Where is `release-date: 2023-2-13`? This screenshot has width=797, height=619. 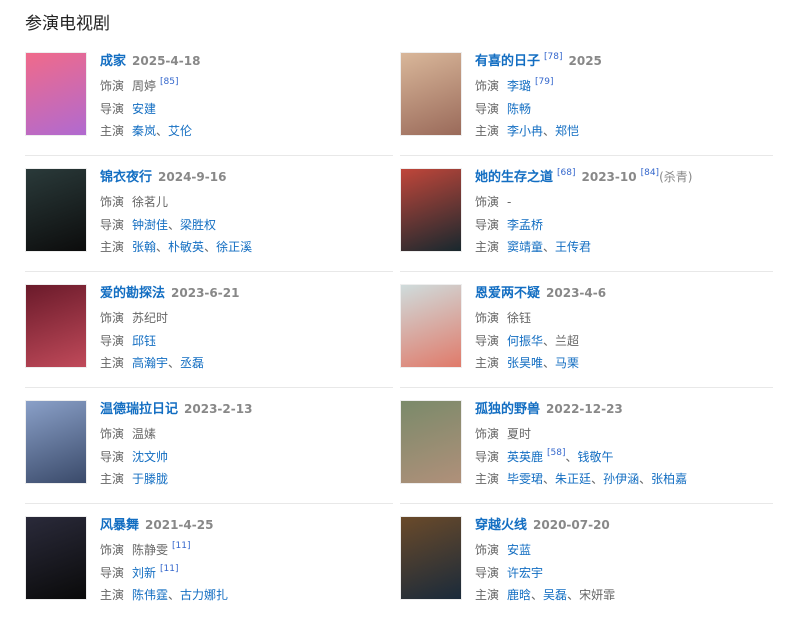 release-date: 2023-2-13 is located at coordinates (218, 409).